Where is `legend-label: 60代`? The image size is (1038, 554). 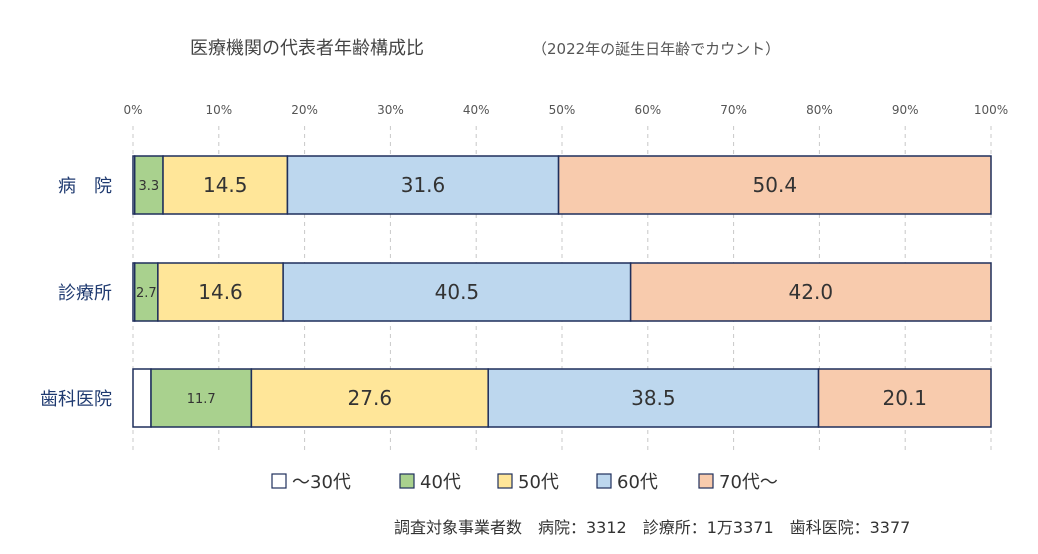 legend-label: 60代 is located at coordinates (637, 482).